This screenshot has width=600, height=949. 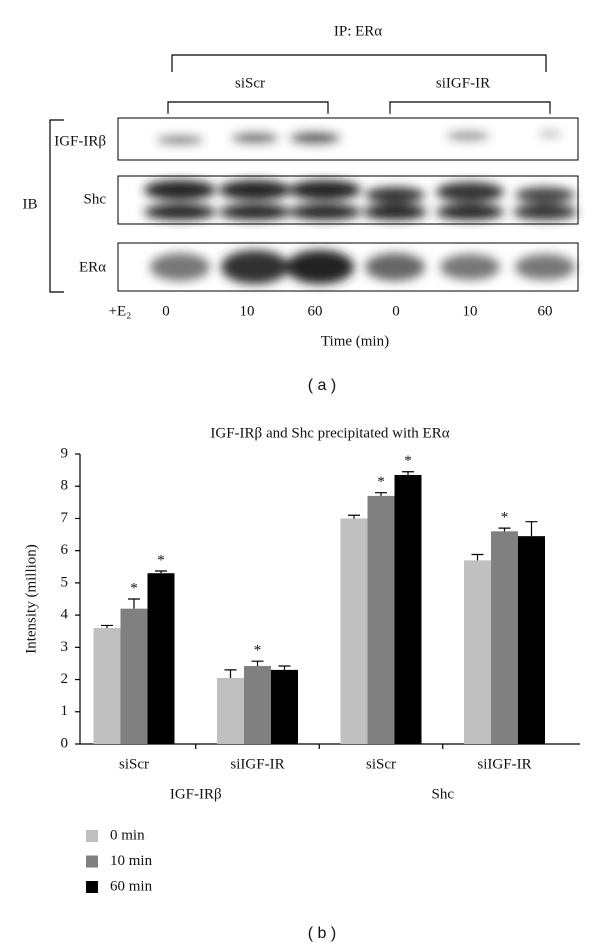 What do you see at coordinates (355, 341) in the screenshot?
I see `x-axis-label: Time (min)` at bounding box center [355, 341].